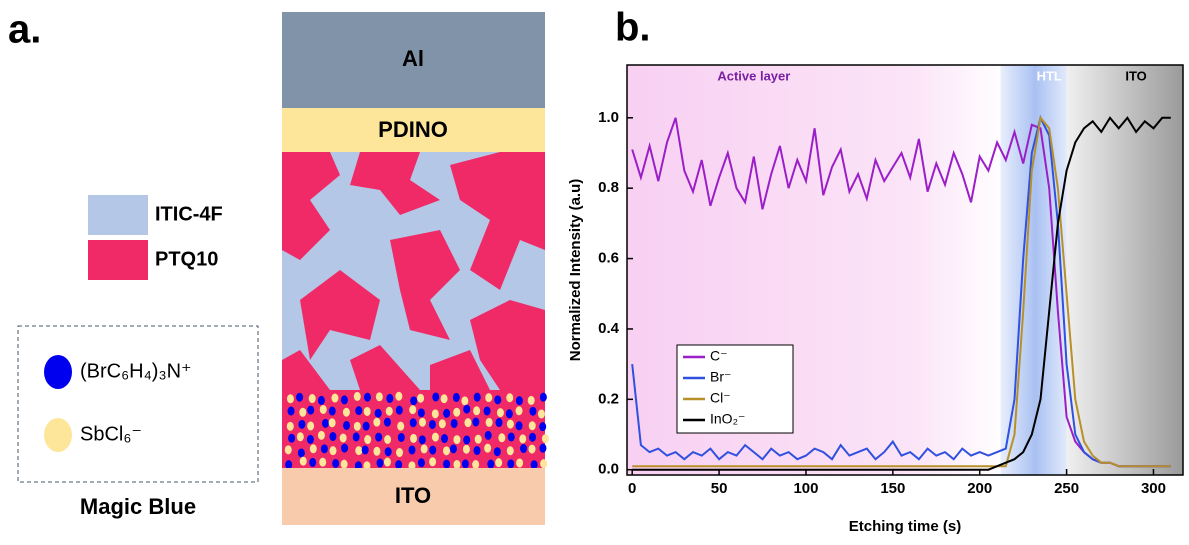 The height and width of the screenshot is (545, 1189). What do you see at coordinates (1066, 488) in the screenshot?
I see `x-tick-label: 250` at bounding box center [1066, 488].